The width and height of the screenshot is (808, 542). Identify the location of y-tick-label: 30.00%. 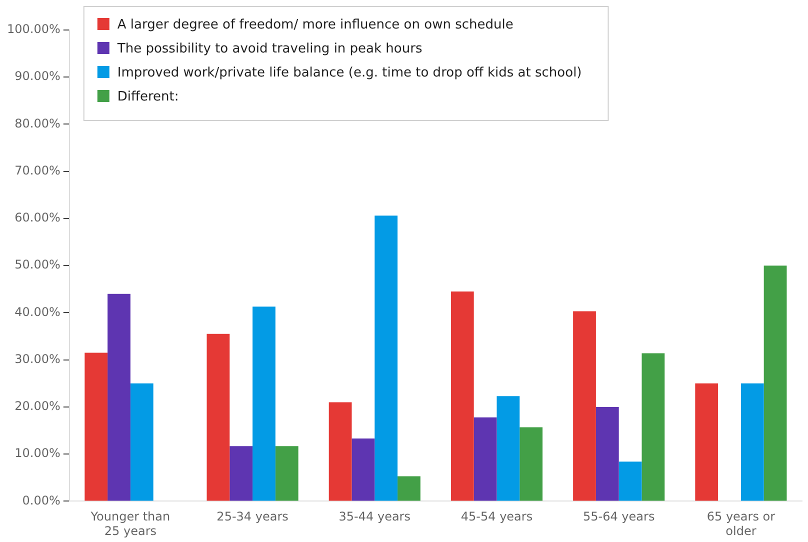
(37, 359).